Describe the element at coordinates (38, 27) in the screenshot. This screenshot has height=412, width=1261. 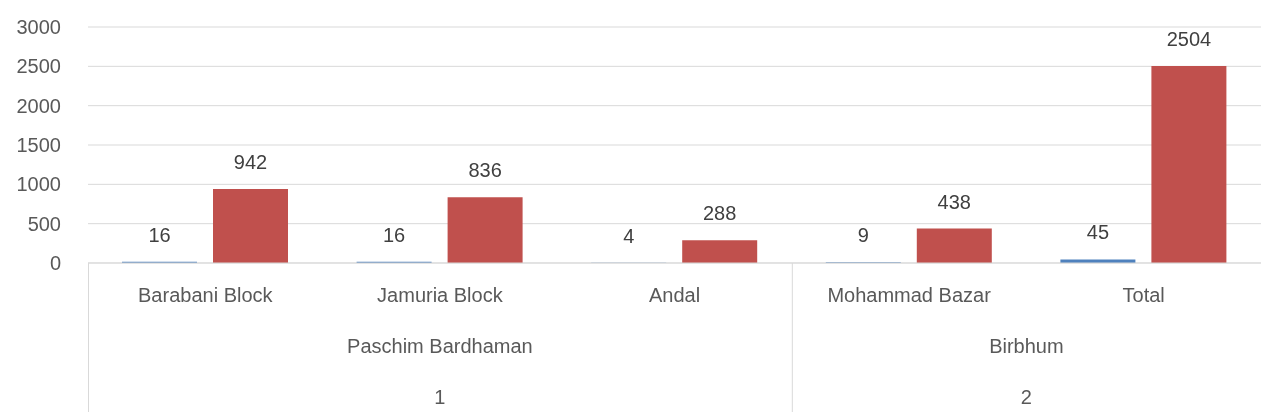
I see `y-tick-label: 3000` at that location.